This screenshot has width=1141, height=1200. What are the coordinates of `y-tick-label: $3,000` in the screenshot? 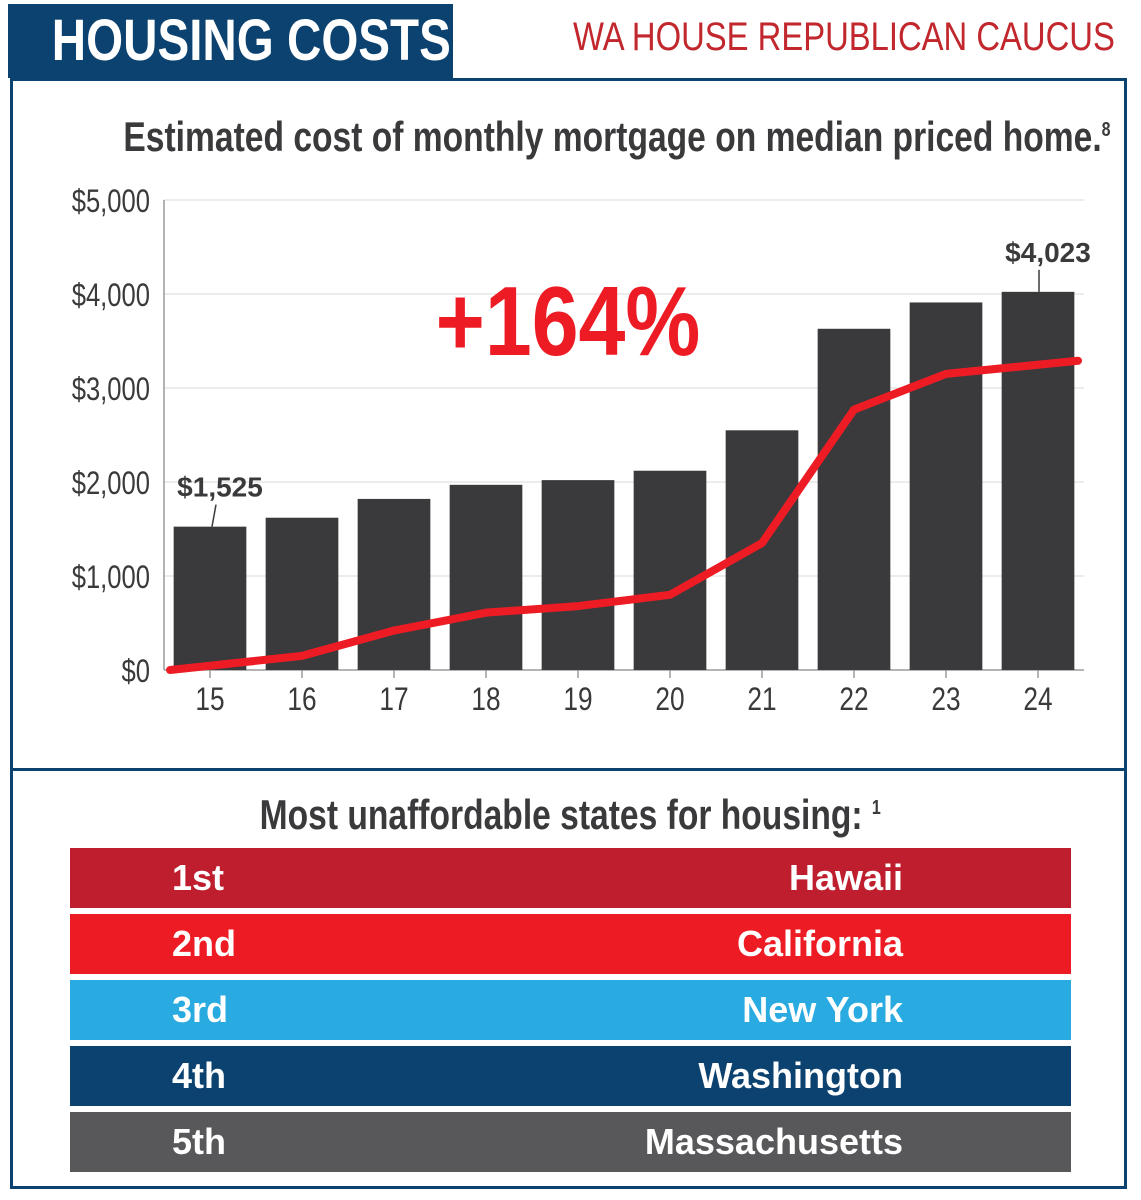 It's located at (111, 389).